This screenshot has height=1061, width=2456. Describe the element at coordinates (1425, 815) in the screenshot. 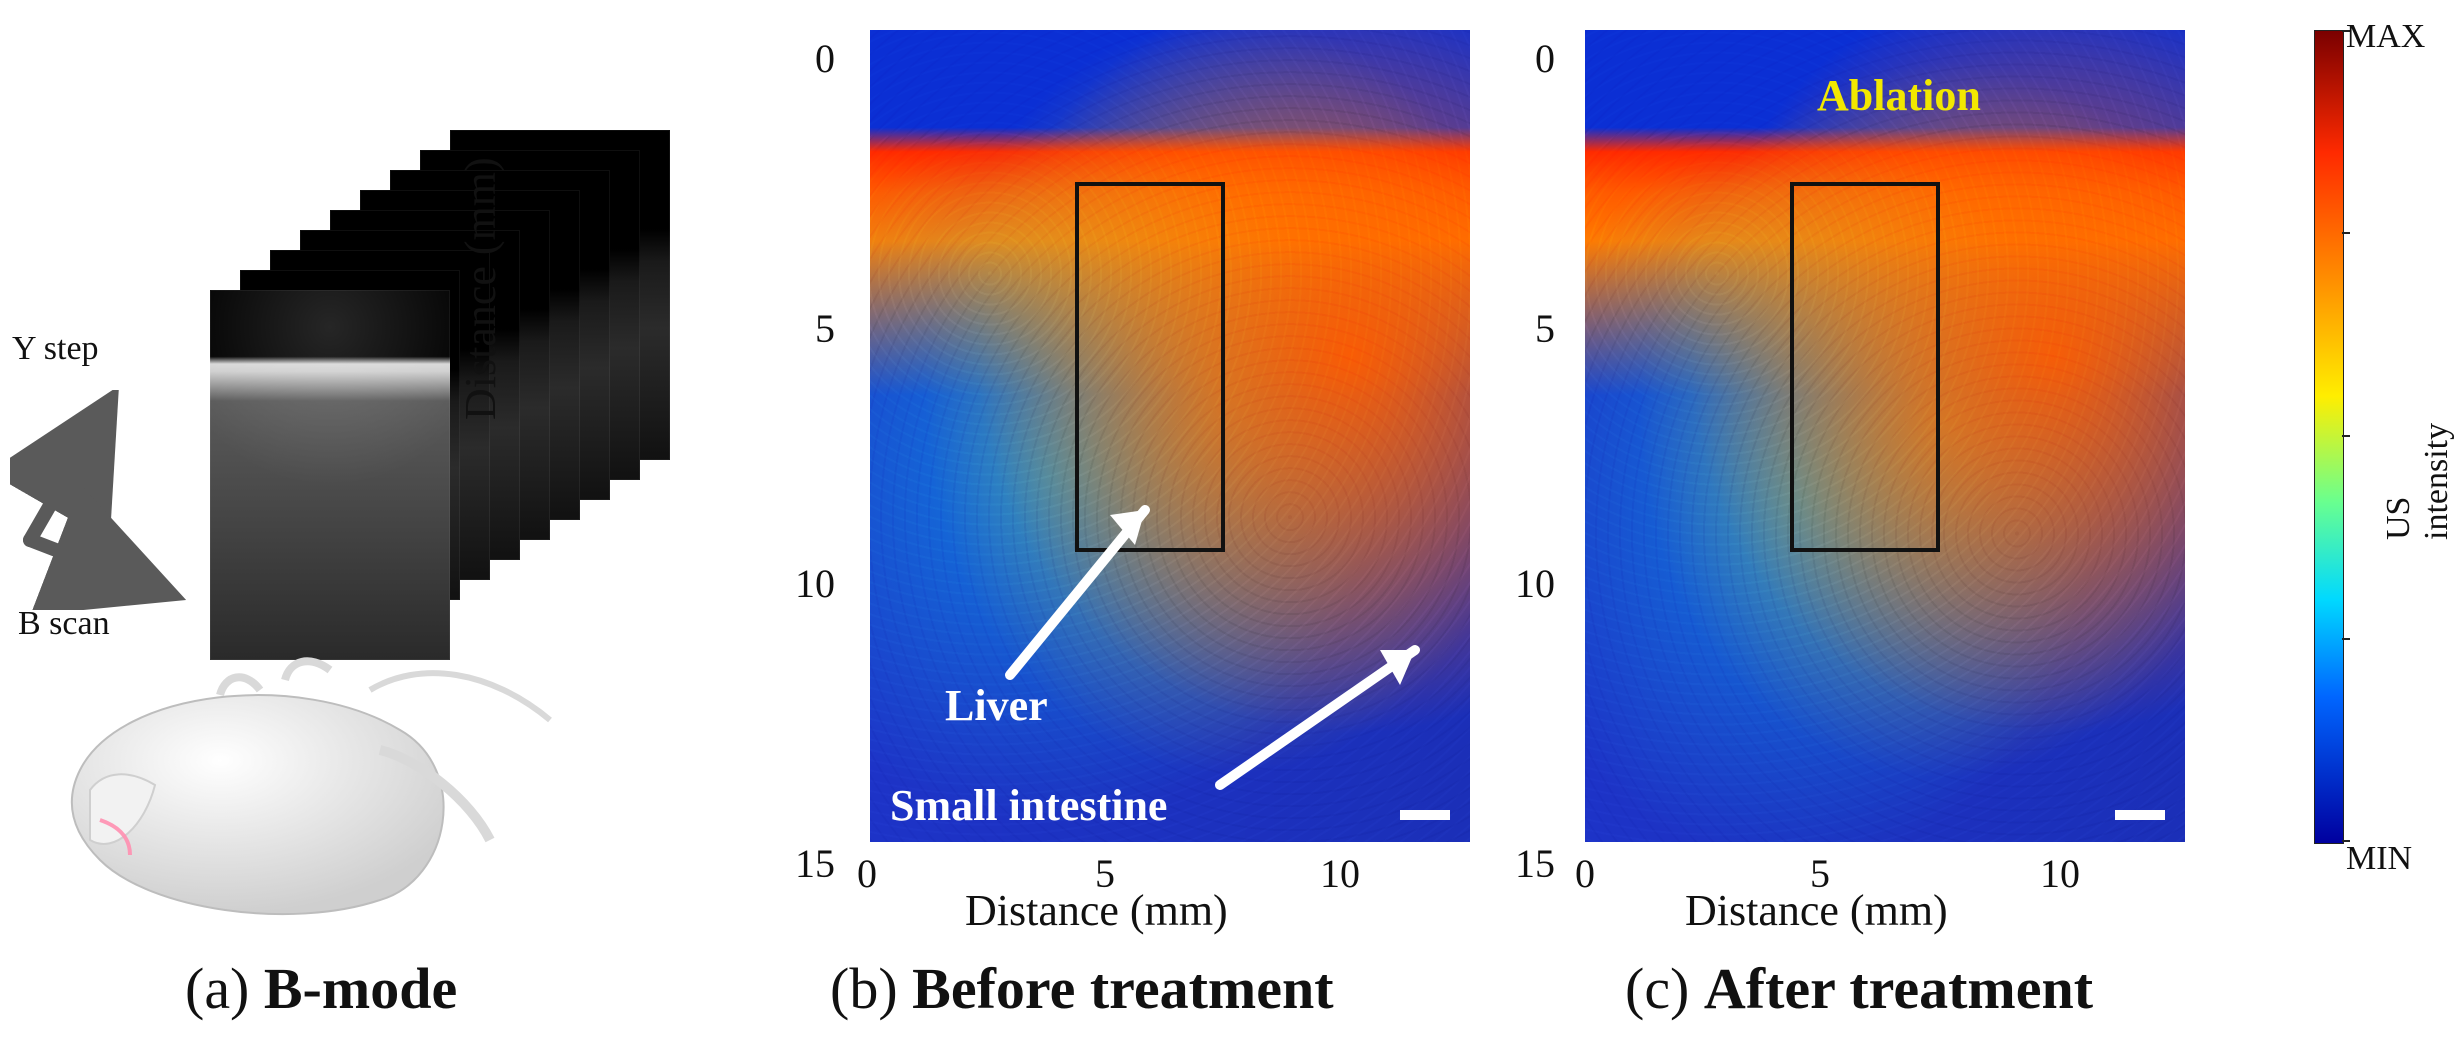

I see `panel-b-scalebar` at that location.